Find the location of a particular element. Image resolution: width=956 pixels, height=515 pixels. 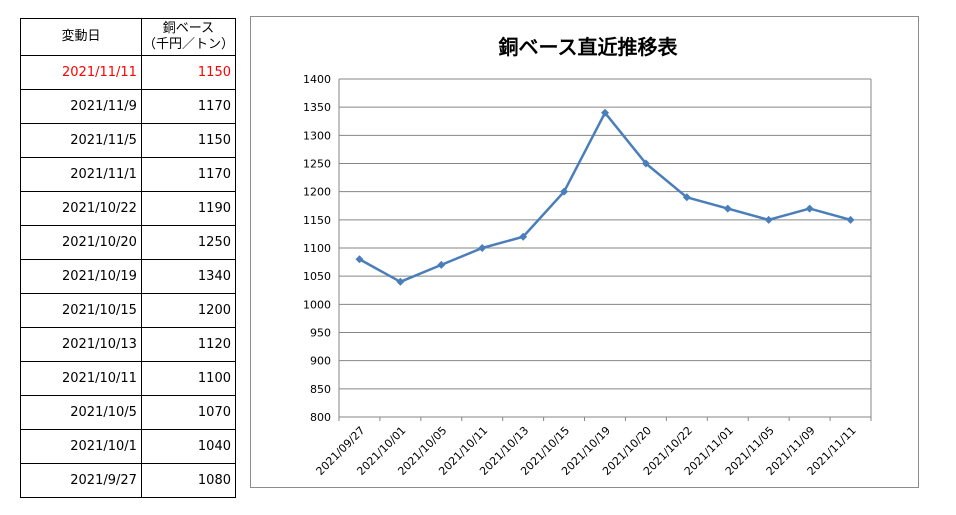

row-date: 2021/10/13 is located at coordinates (81, 344).